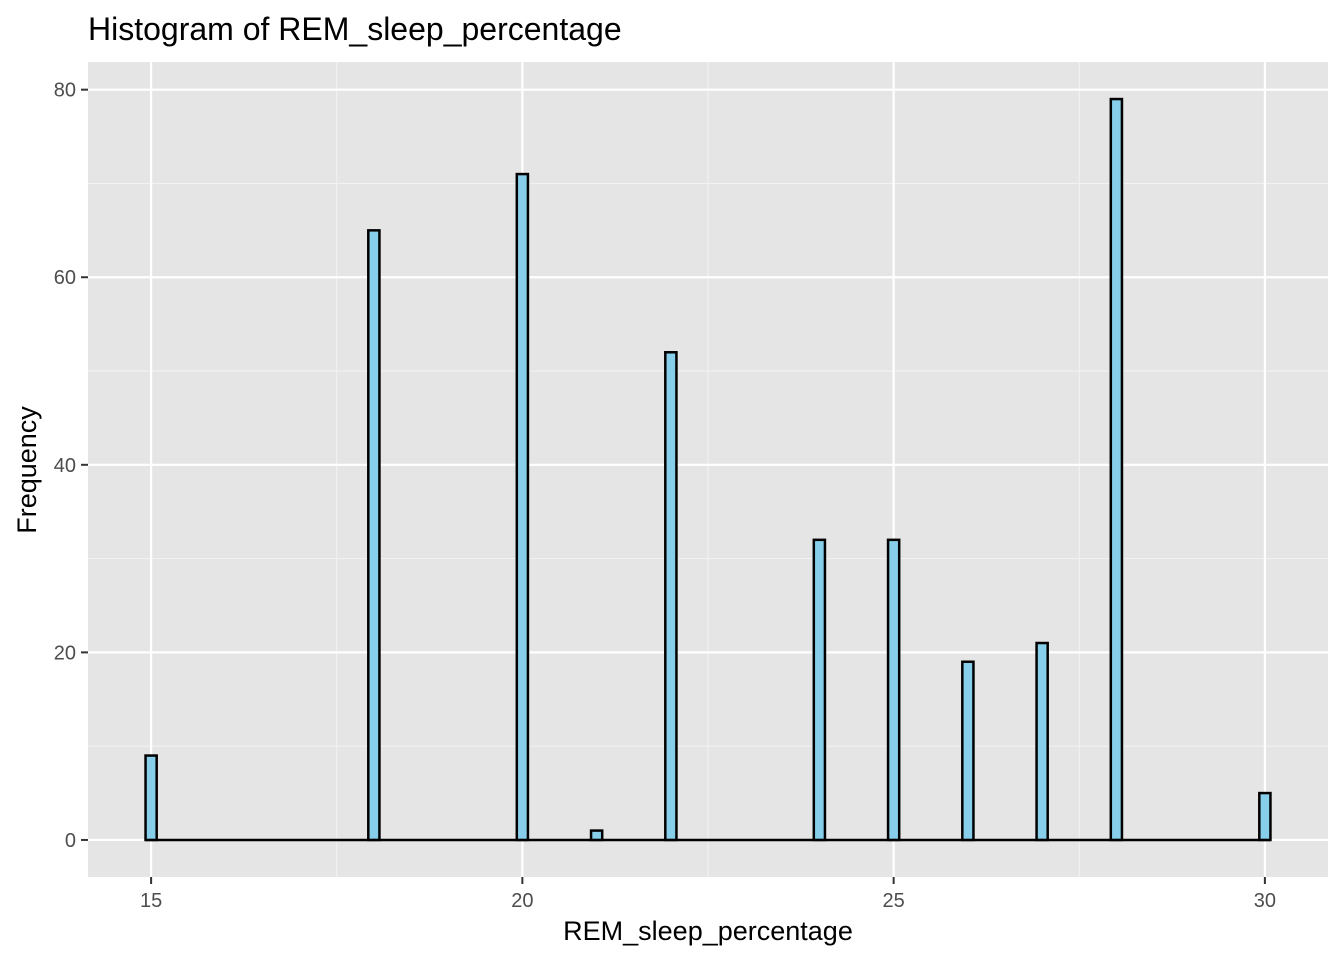 The width and height of the screenshot is (1344, 960). I want to click on y-axis: 0 20 40 60 80, so click(71, 466).